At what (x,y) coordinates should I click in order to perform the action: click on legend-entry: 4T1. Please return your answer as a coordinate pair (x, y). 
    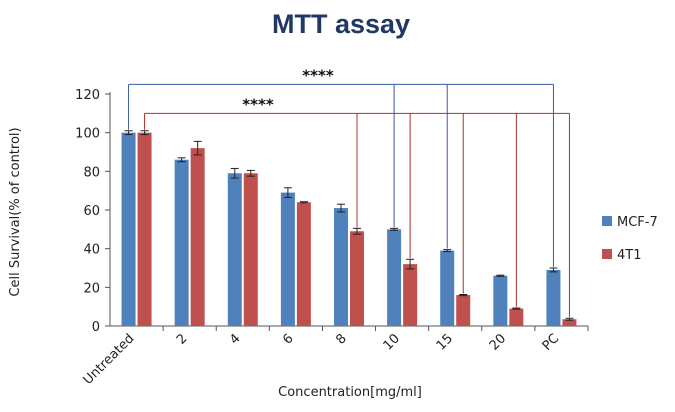
    Looking at the image, I should click on (629, 255).